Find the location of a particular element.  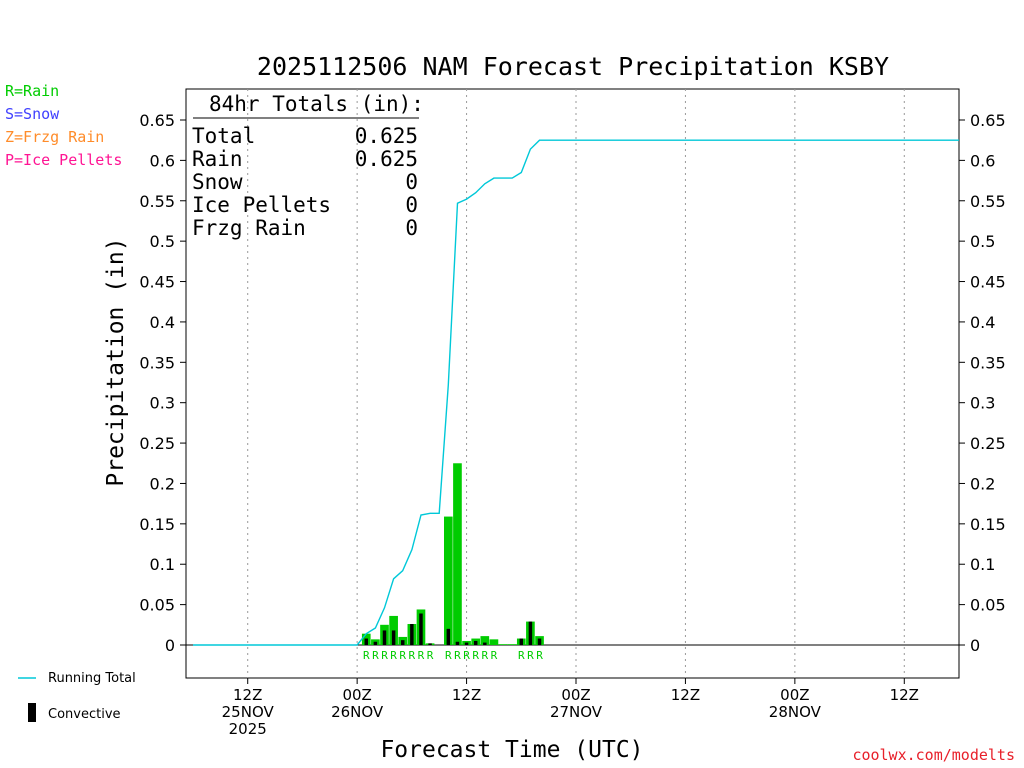

totals-label: Snow is located at coordinates (217, 182).